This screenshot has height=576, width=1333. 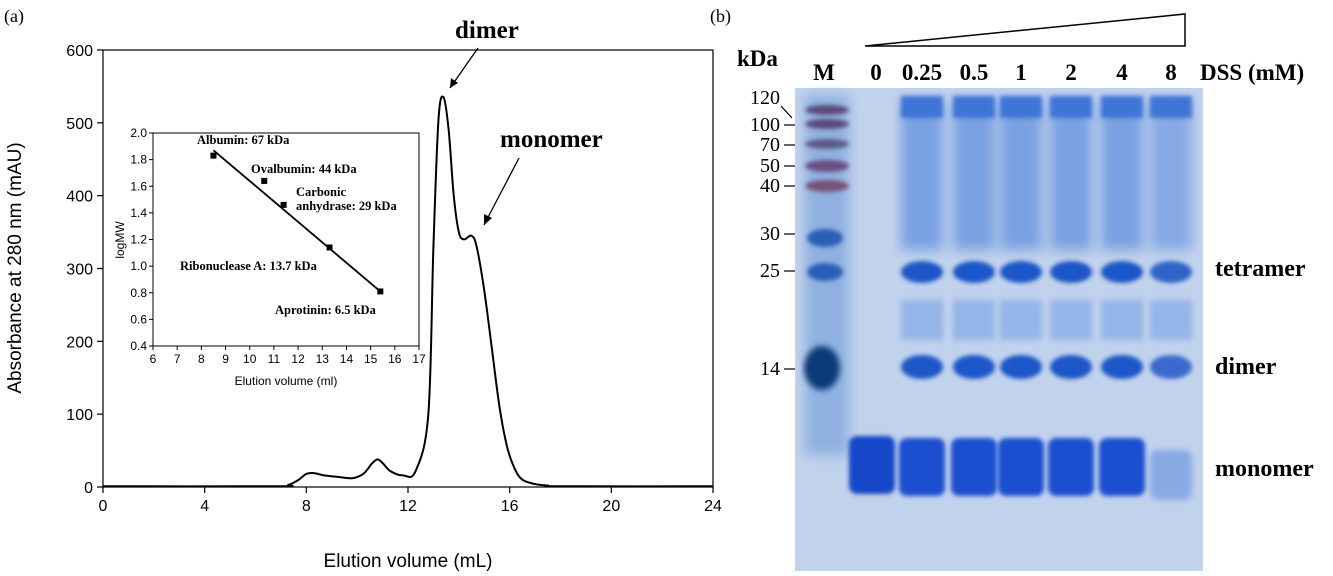 I want to click on marker-label-25: 25, so click(x=770, y=271).